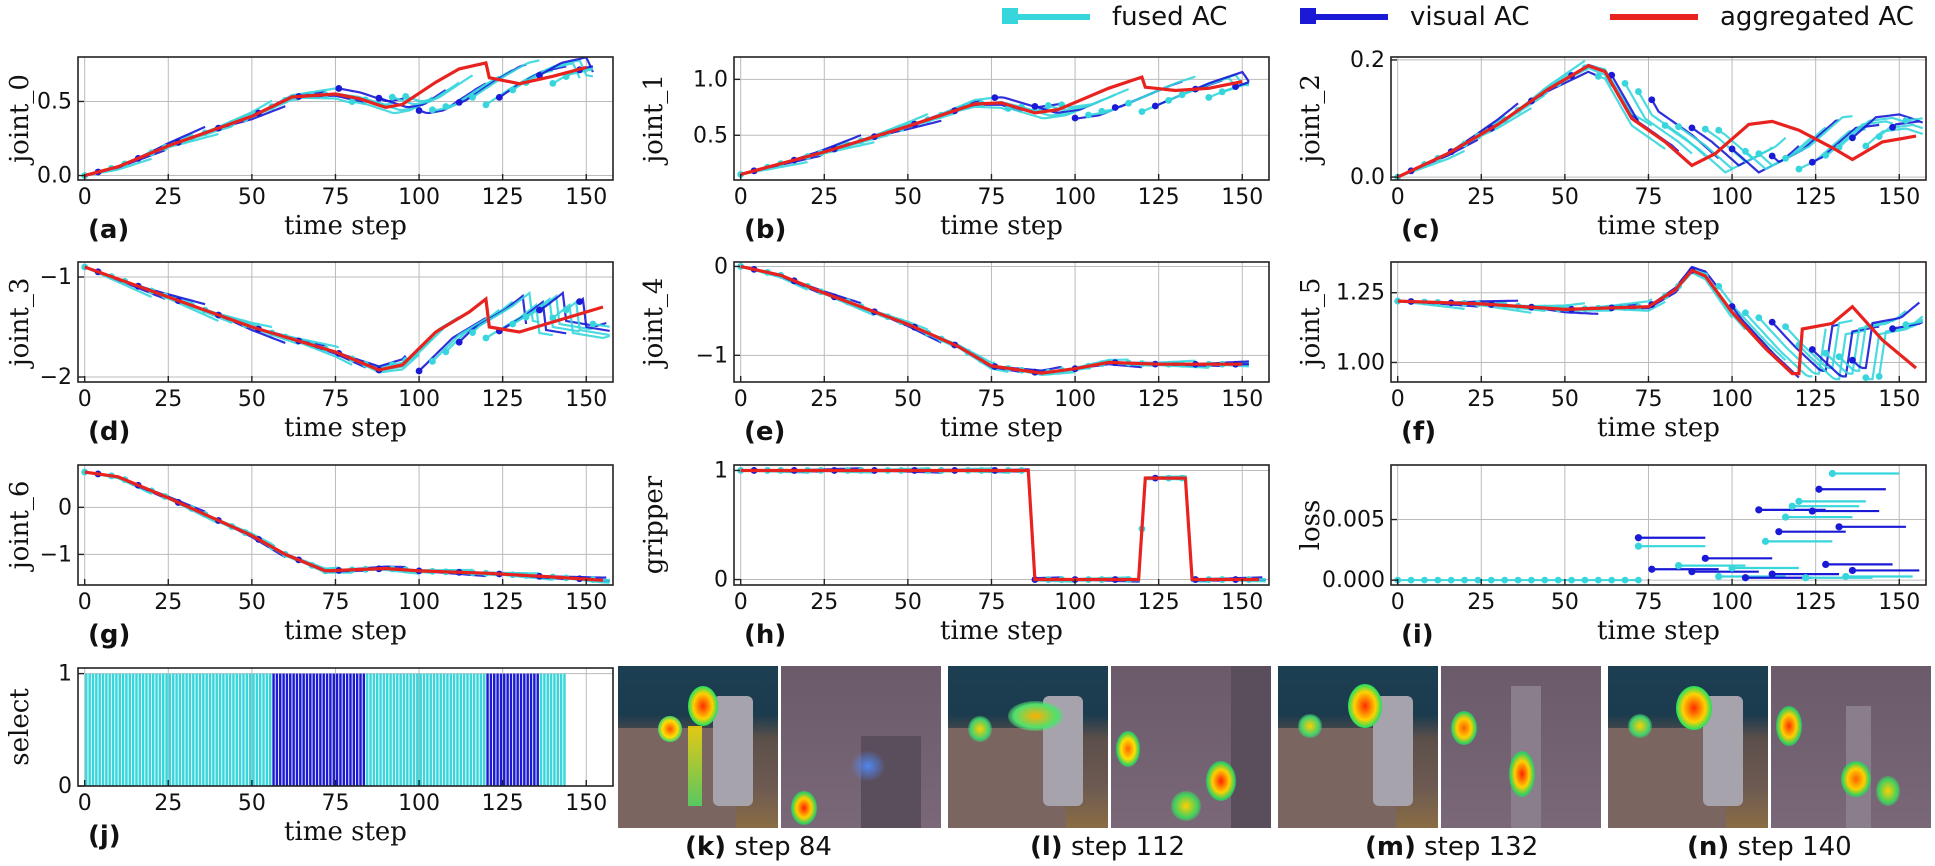 Image resolution: width=1935 pixels, height=866 pixels. I want to click on caption-k: (k) step 84, so click(758, 847).